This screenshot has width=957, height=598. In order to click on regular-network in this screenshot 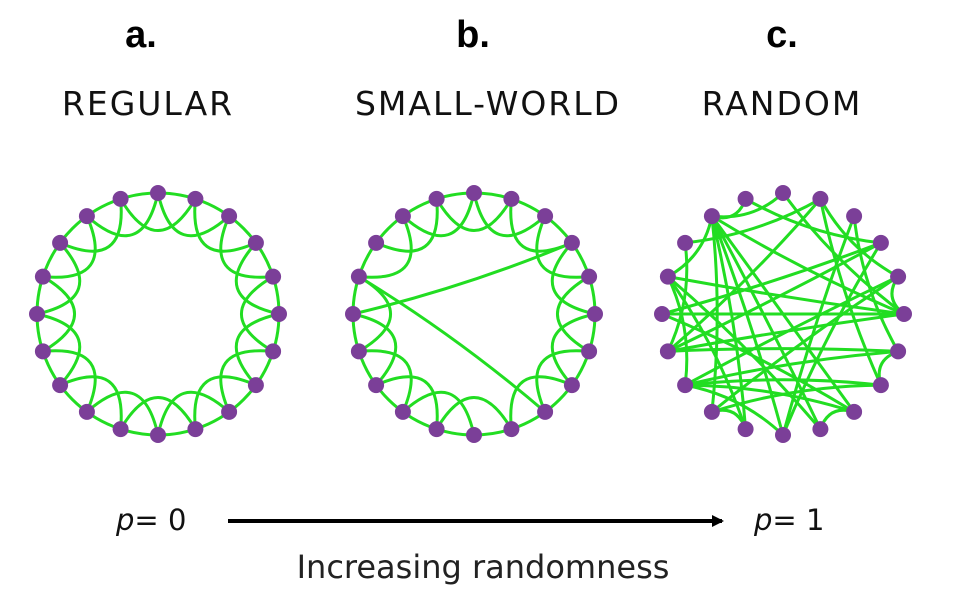, I will do `click(158, 314)`.